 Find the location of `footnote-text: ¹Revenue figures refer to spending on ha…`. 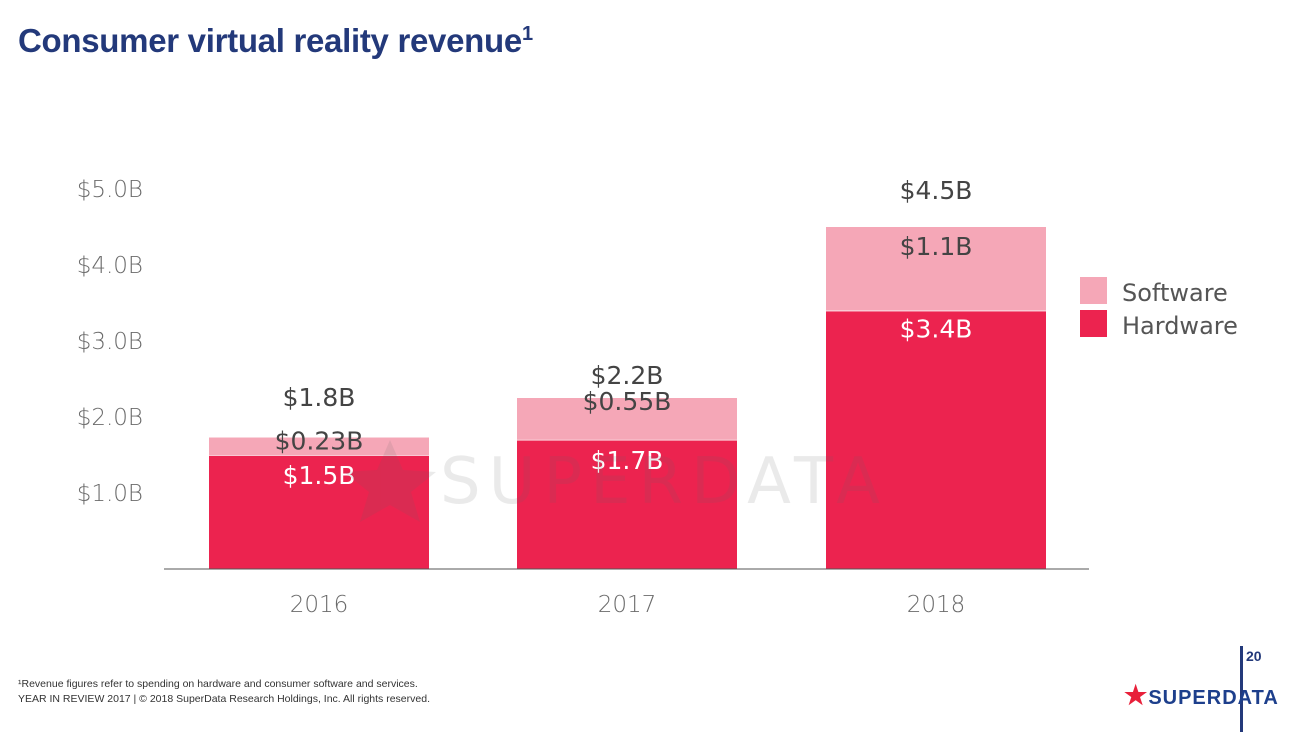

footnote-text: ¹Revenue figures refer to spending on ha… is located at coordinates (218, 684).